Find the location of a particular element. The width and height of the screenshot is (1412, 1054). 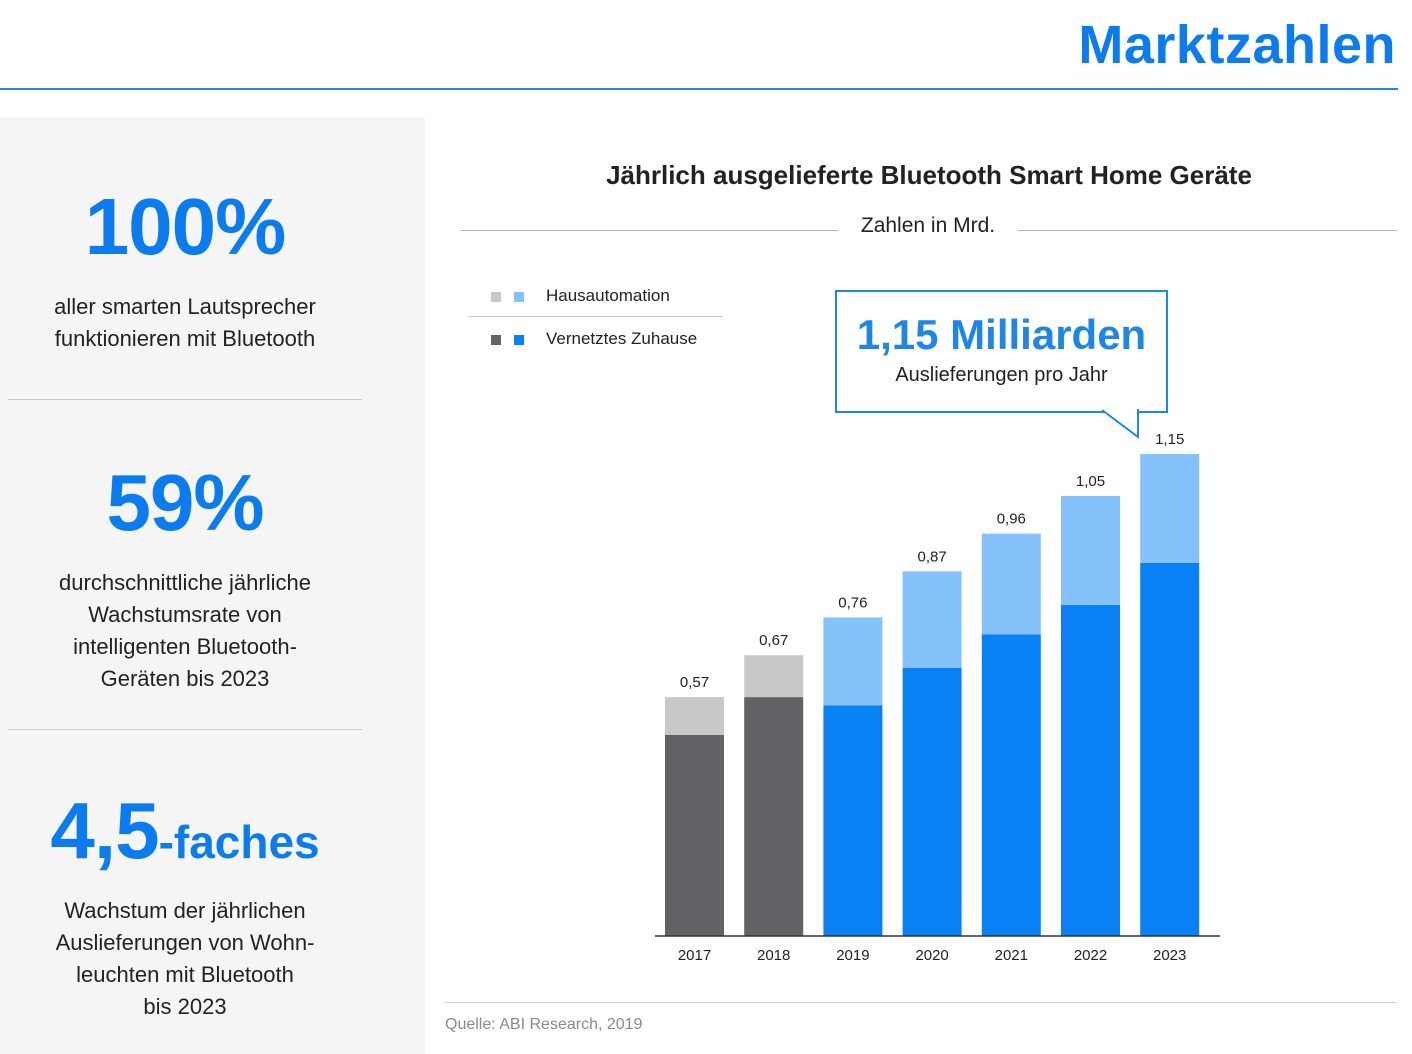

callout-pointer is located at coordinates (1120, 424).